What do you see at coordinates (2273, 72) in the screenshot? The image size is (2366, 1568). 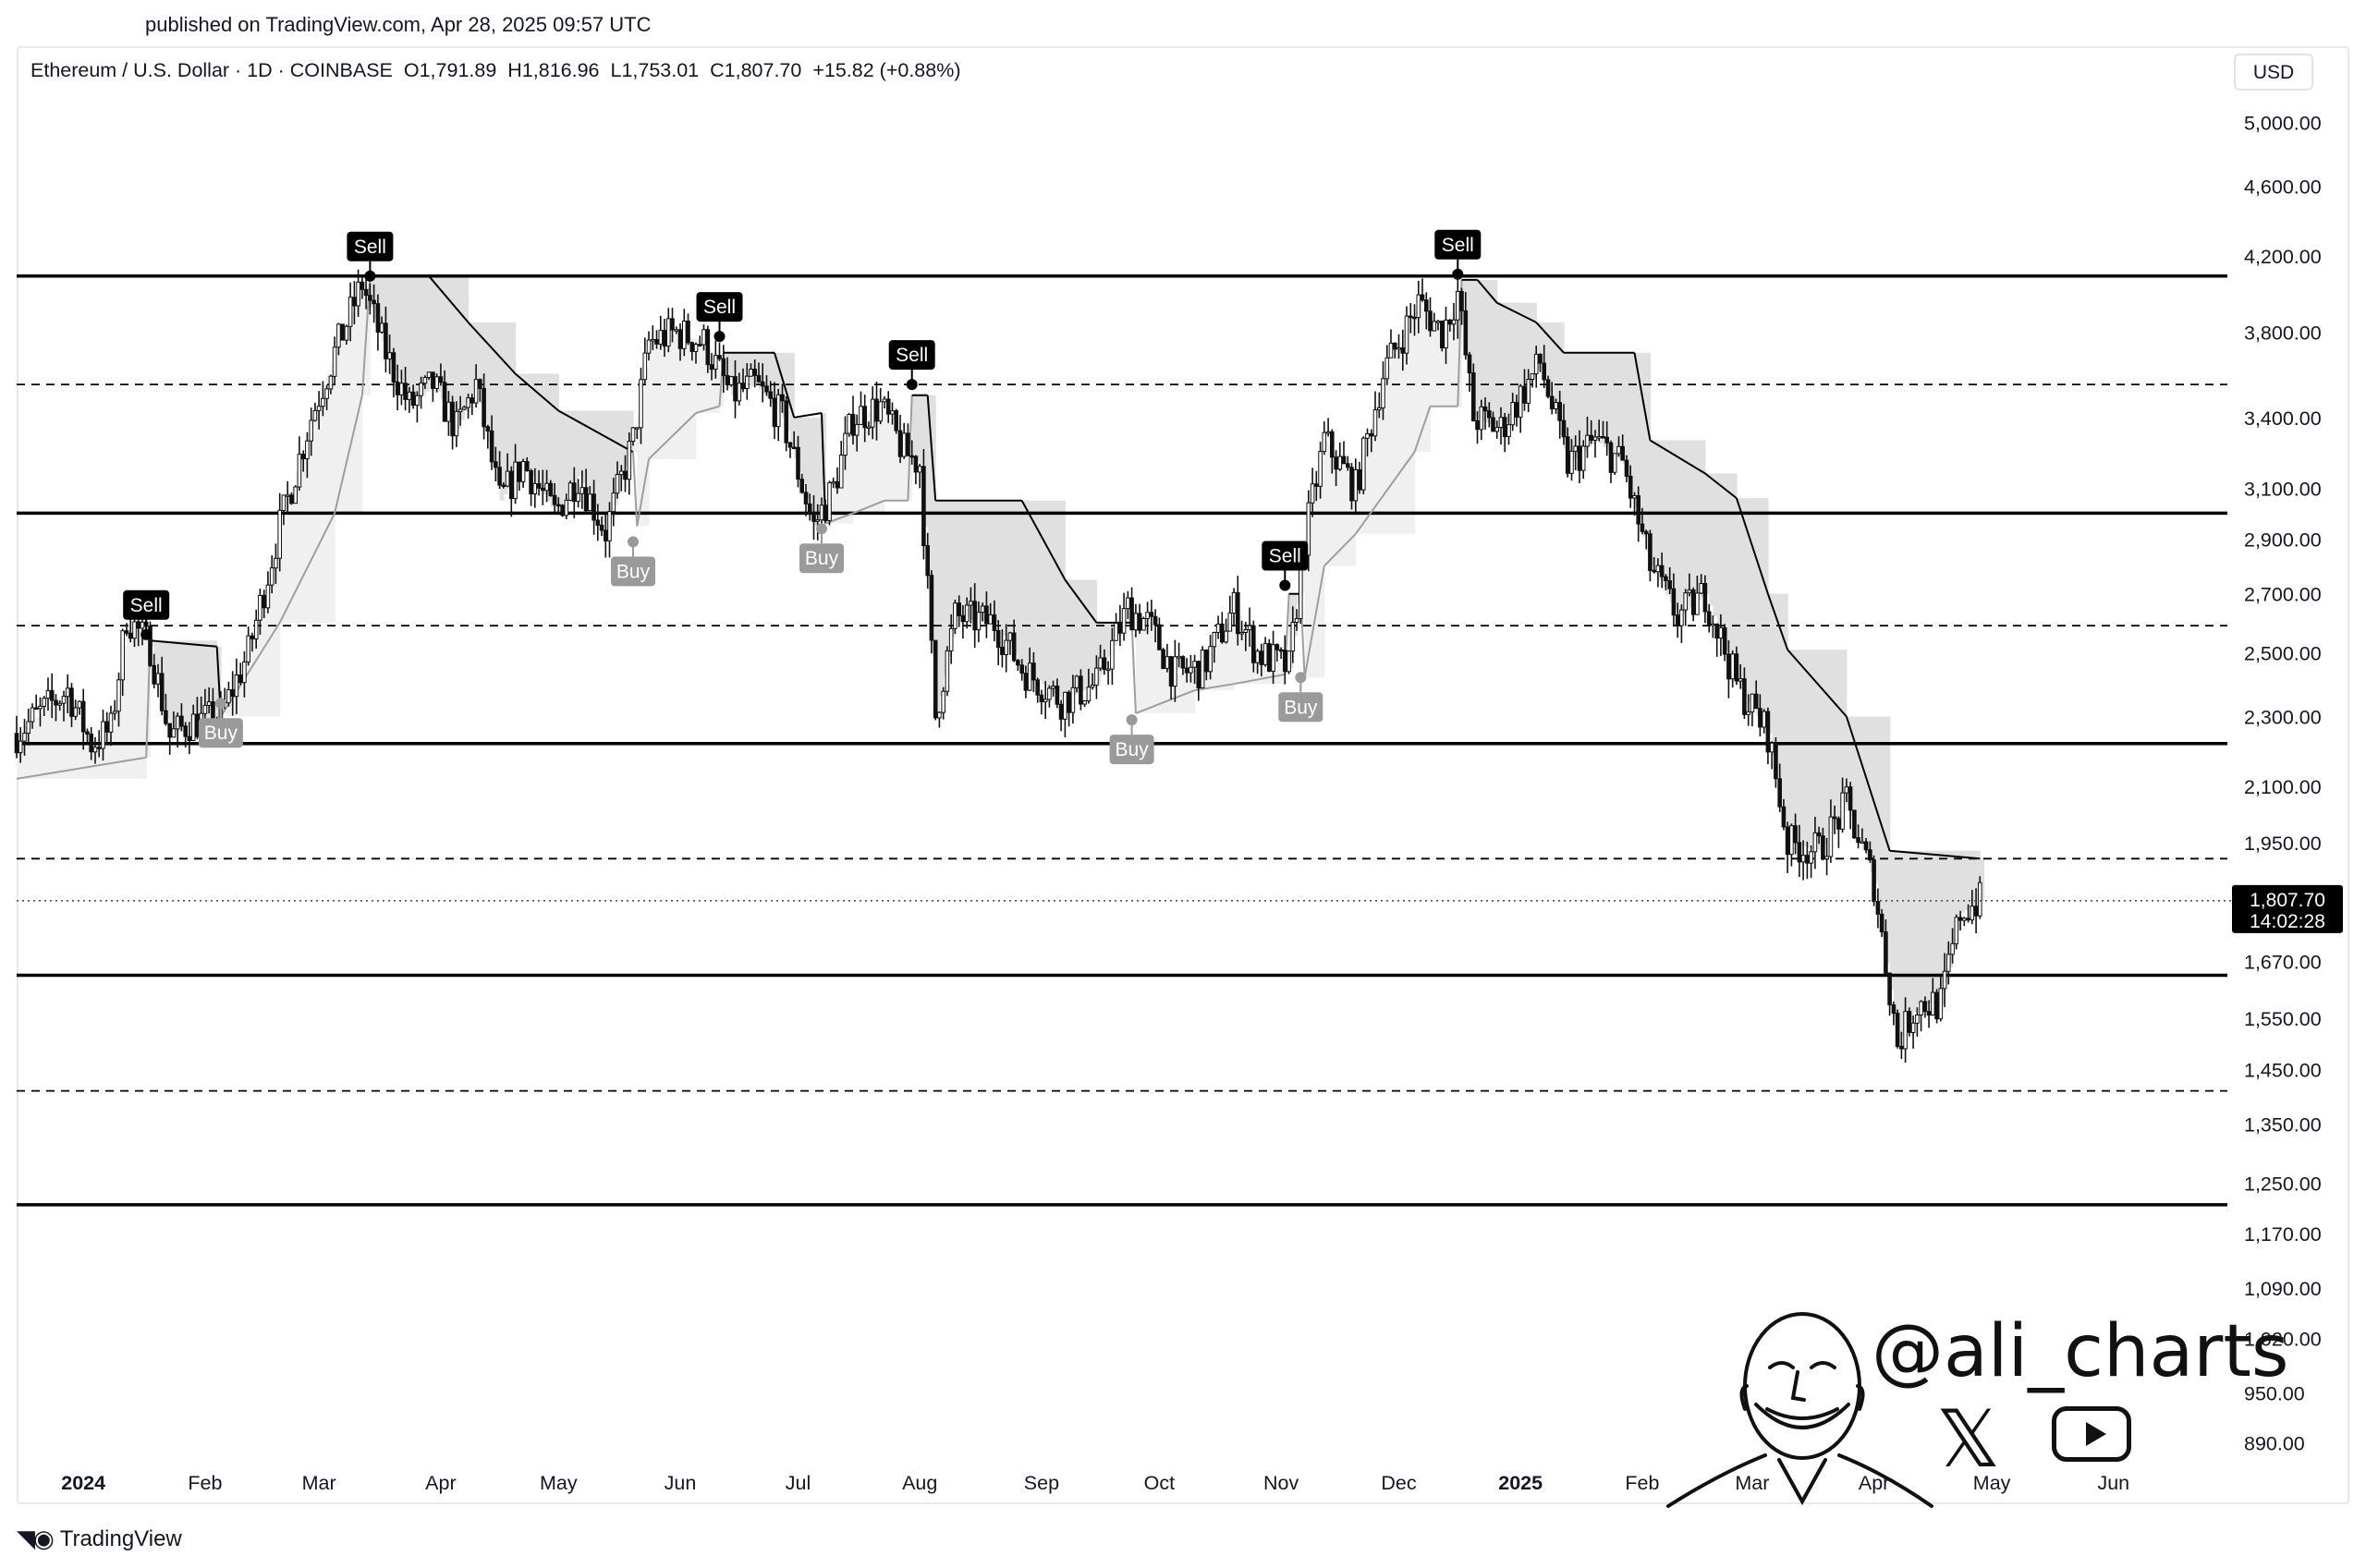 I see `currency-button: USD` at bounding box center [2273, 72].